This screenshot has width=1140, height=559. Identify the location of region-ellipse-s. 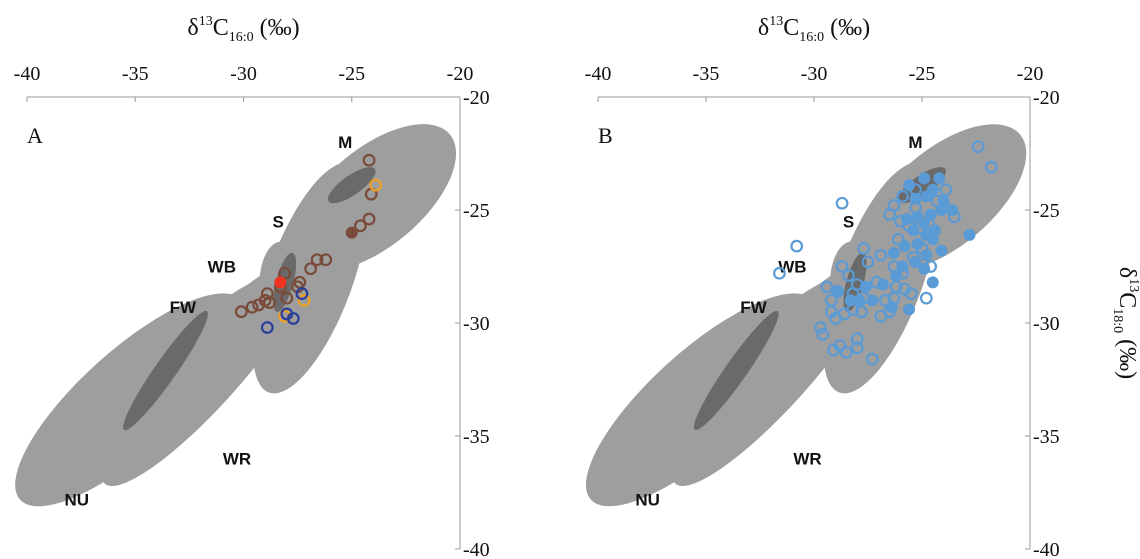
(311, 278).